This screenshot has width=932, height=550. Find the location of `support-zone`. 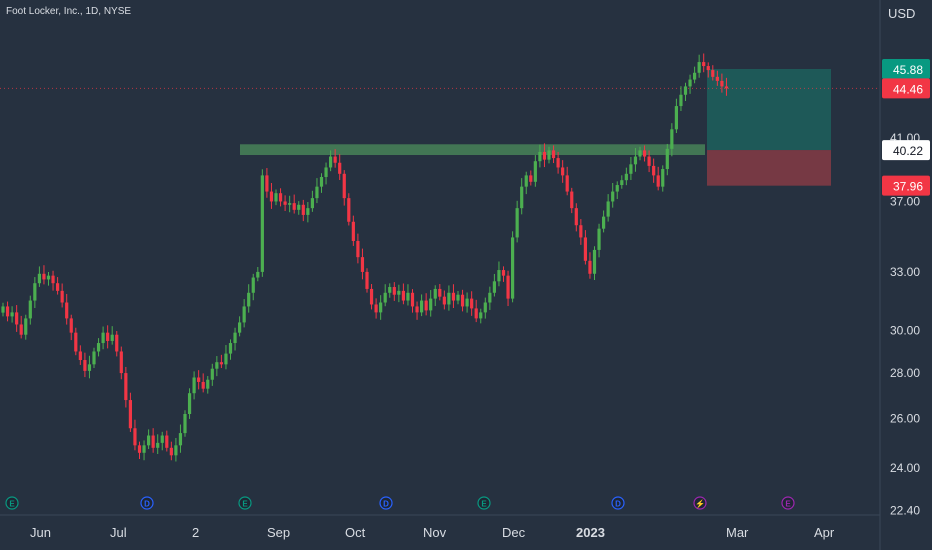

support-zone is located at coordinates (472, 149).